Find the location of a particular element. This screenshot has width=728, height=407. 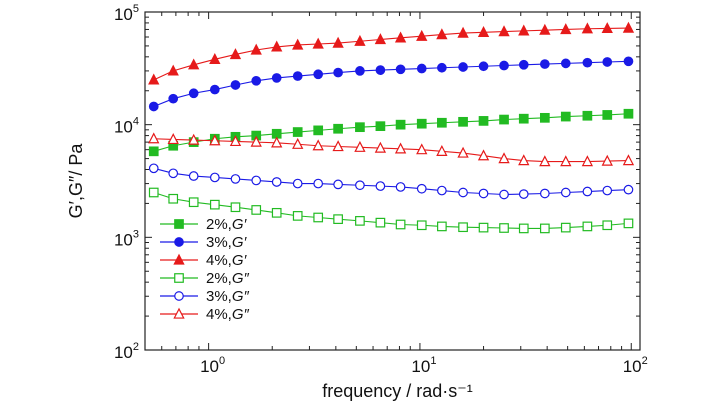

x-axis-label: frequency / rad·s⁻¹ is located at coordinates (397, 391).